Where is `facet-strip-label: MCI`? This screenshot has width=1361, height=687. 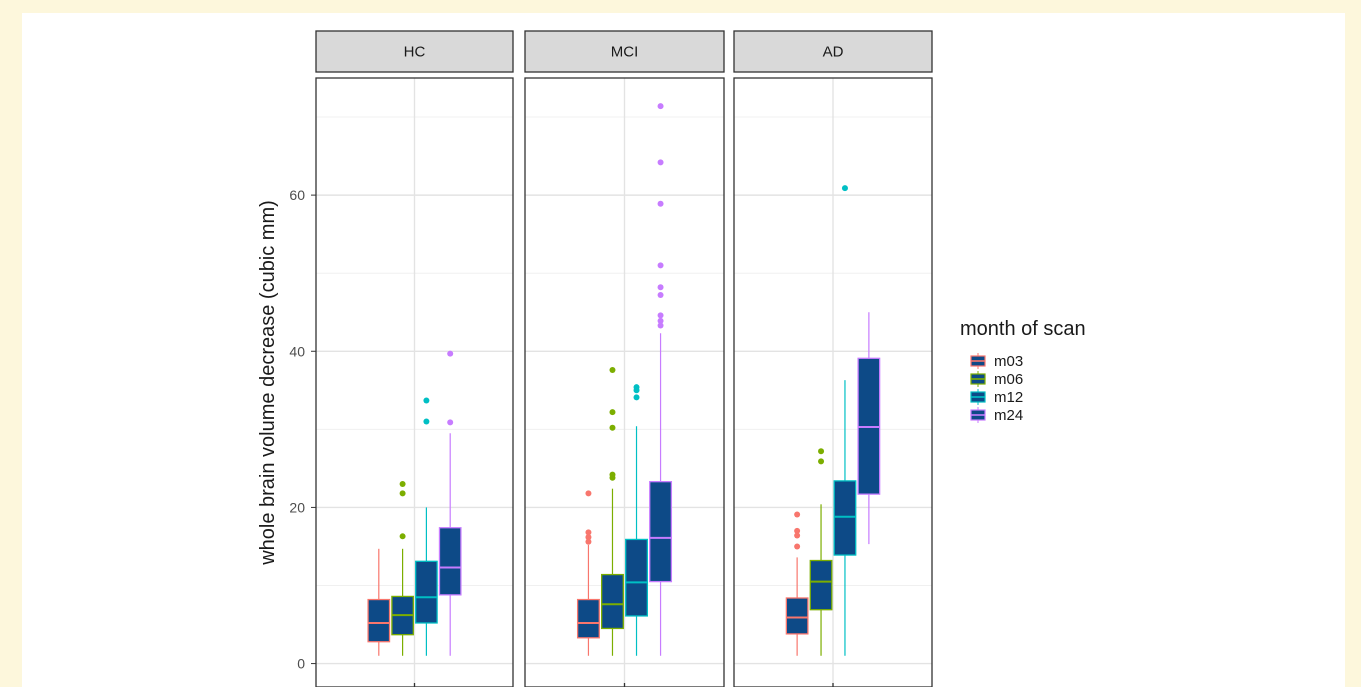
facet-strip-label: MCI is located at coordinates (625, 52).